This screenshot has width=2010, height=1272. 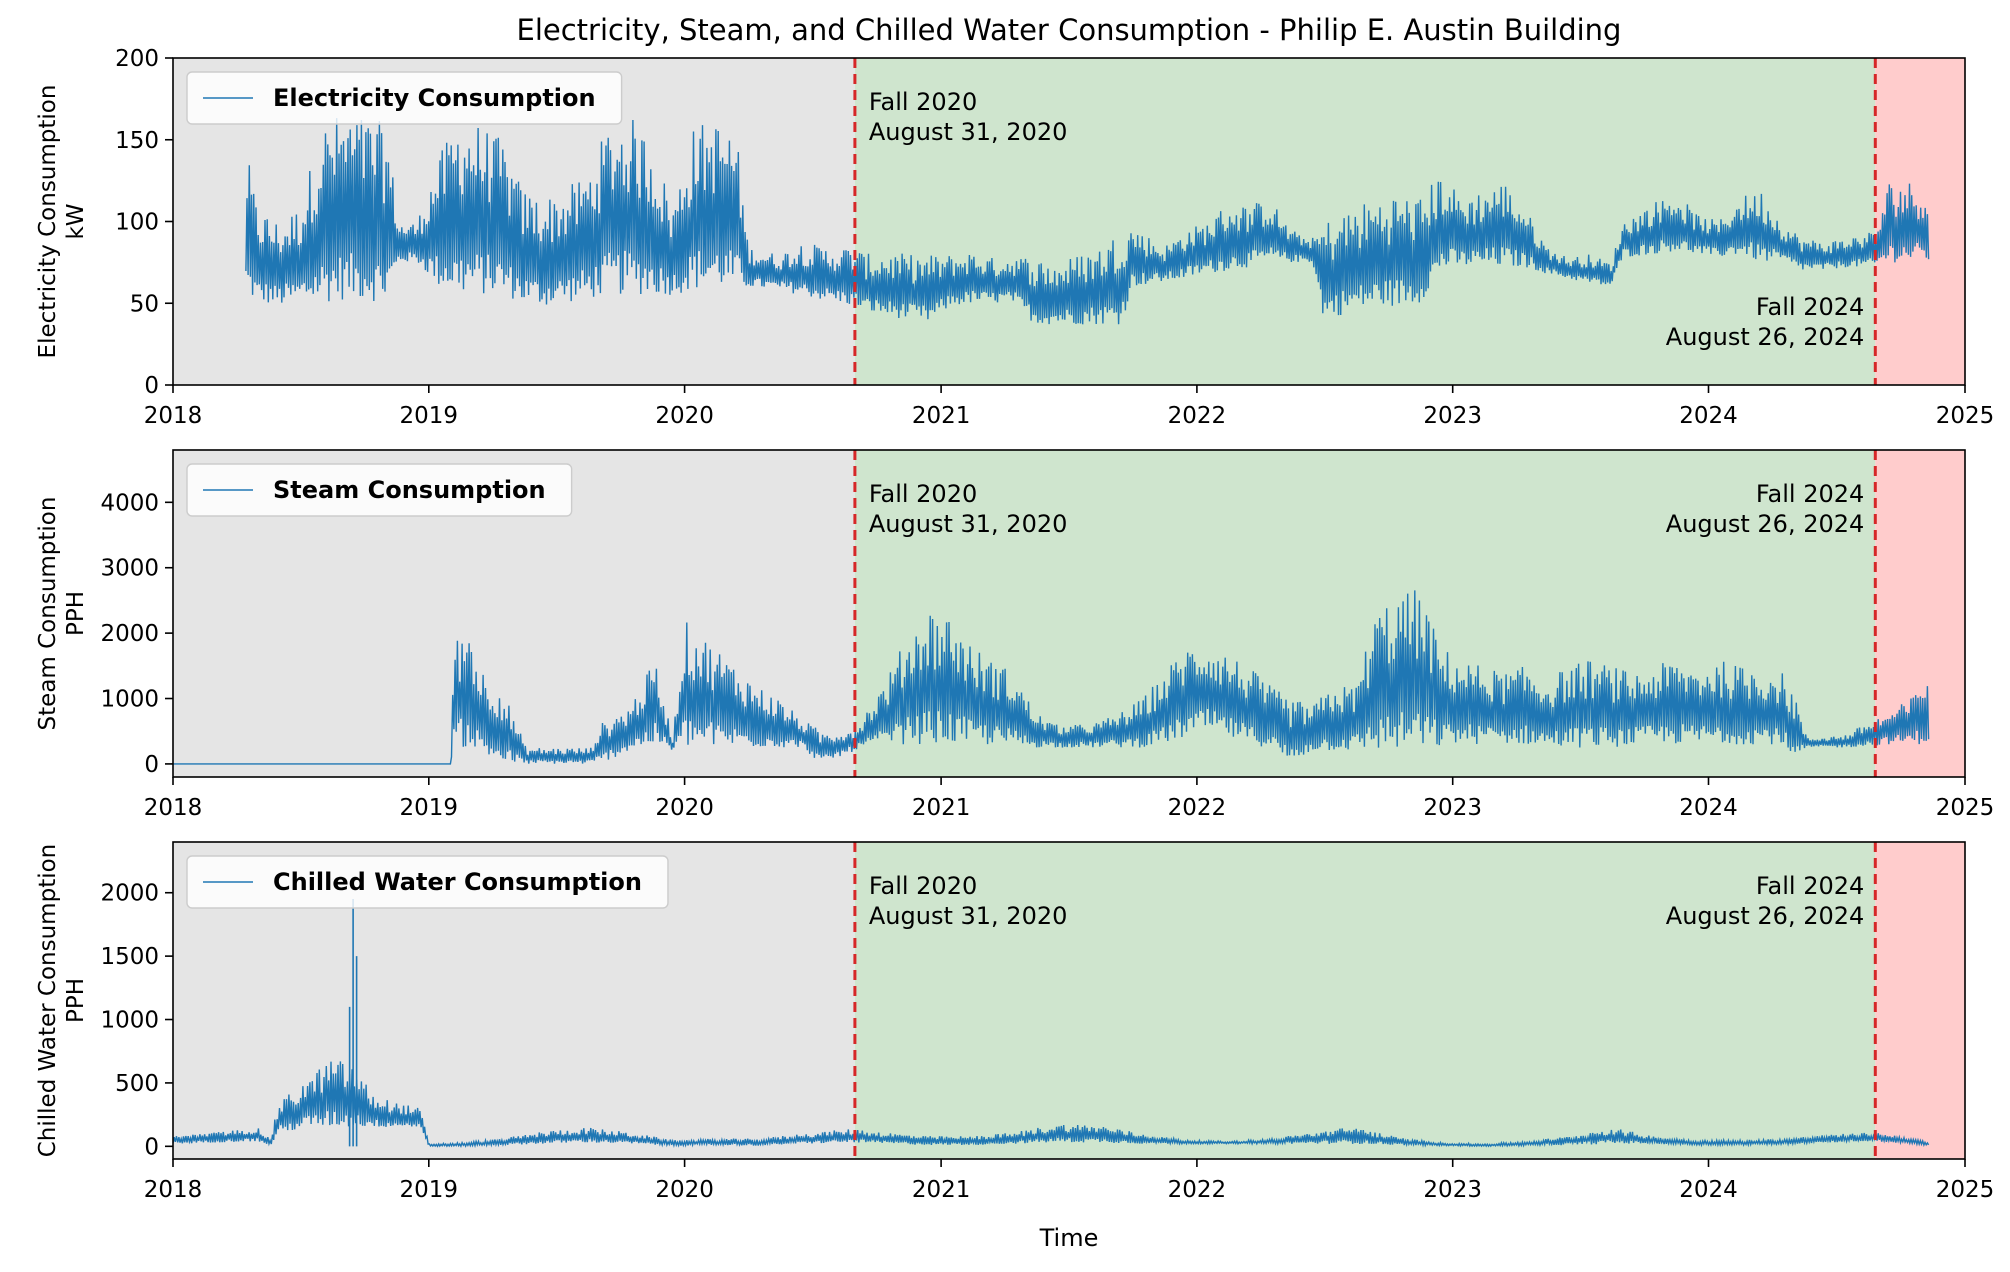 I want to click on y-tick-label: 3000, so click(x=129, y=569).